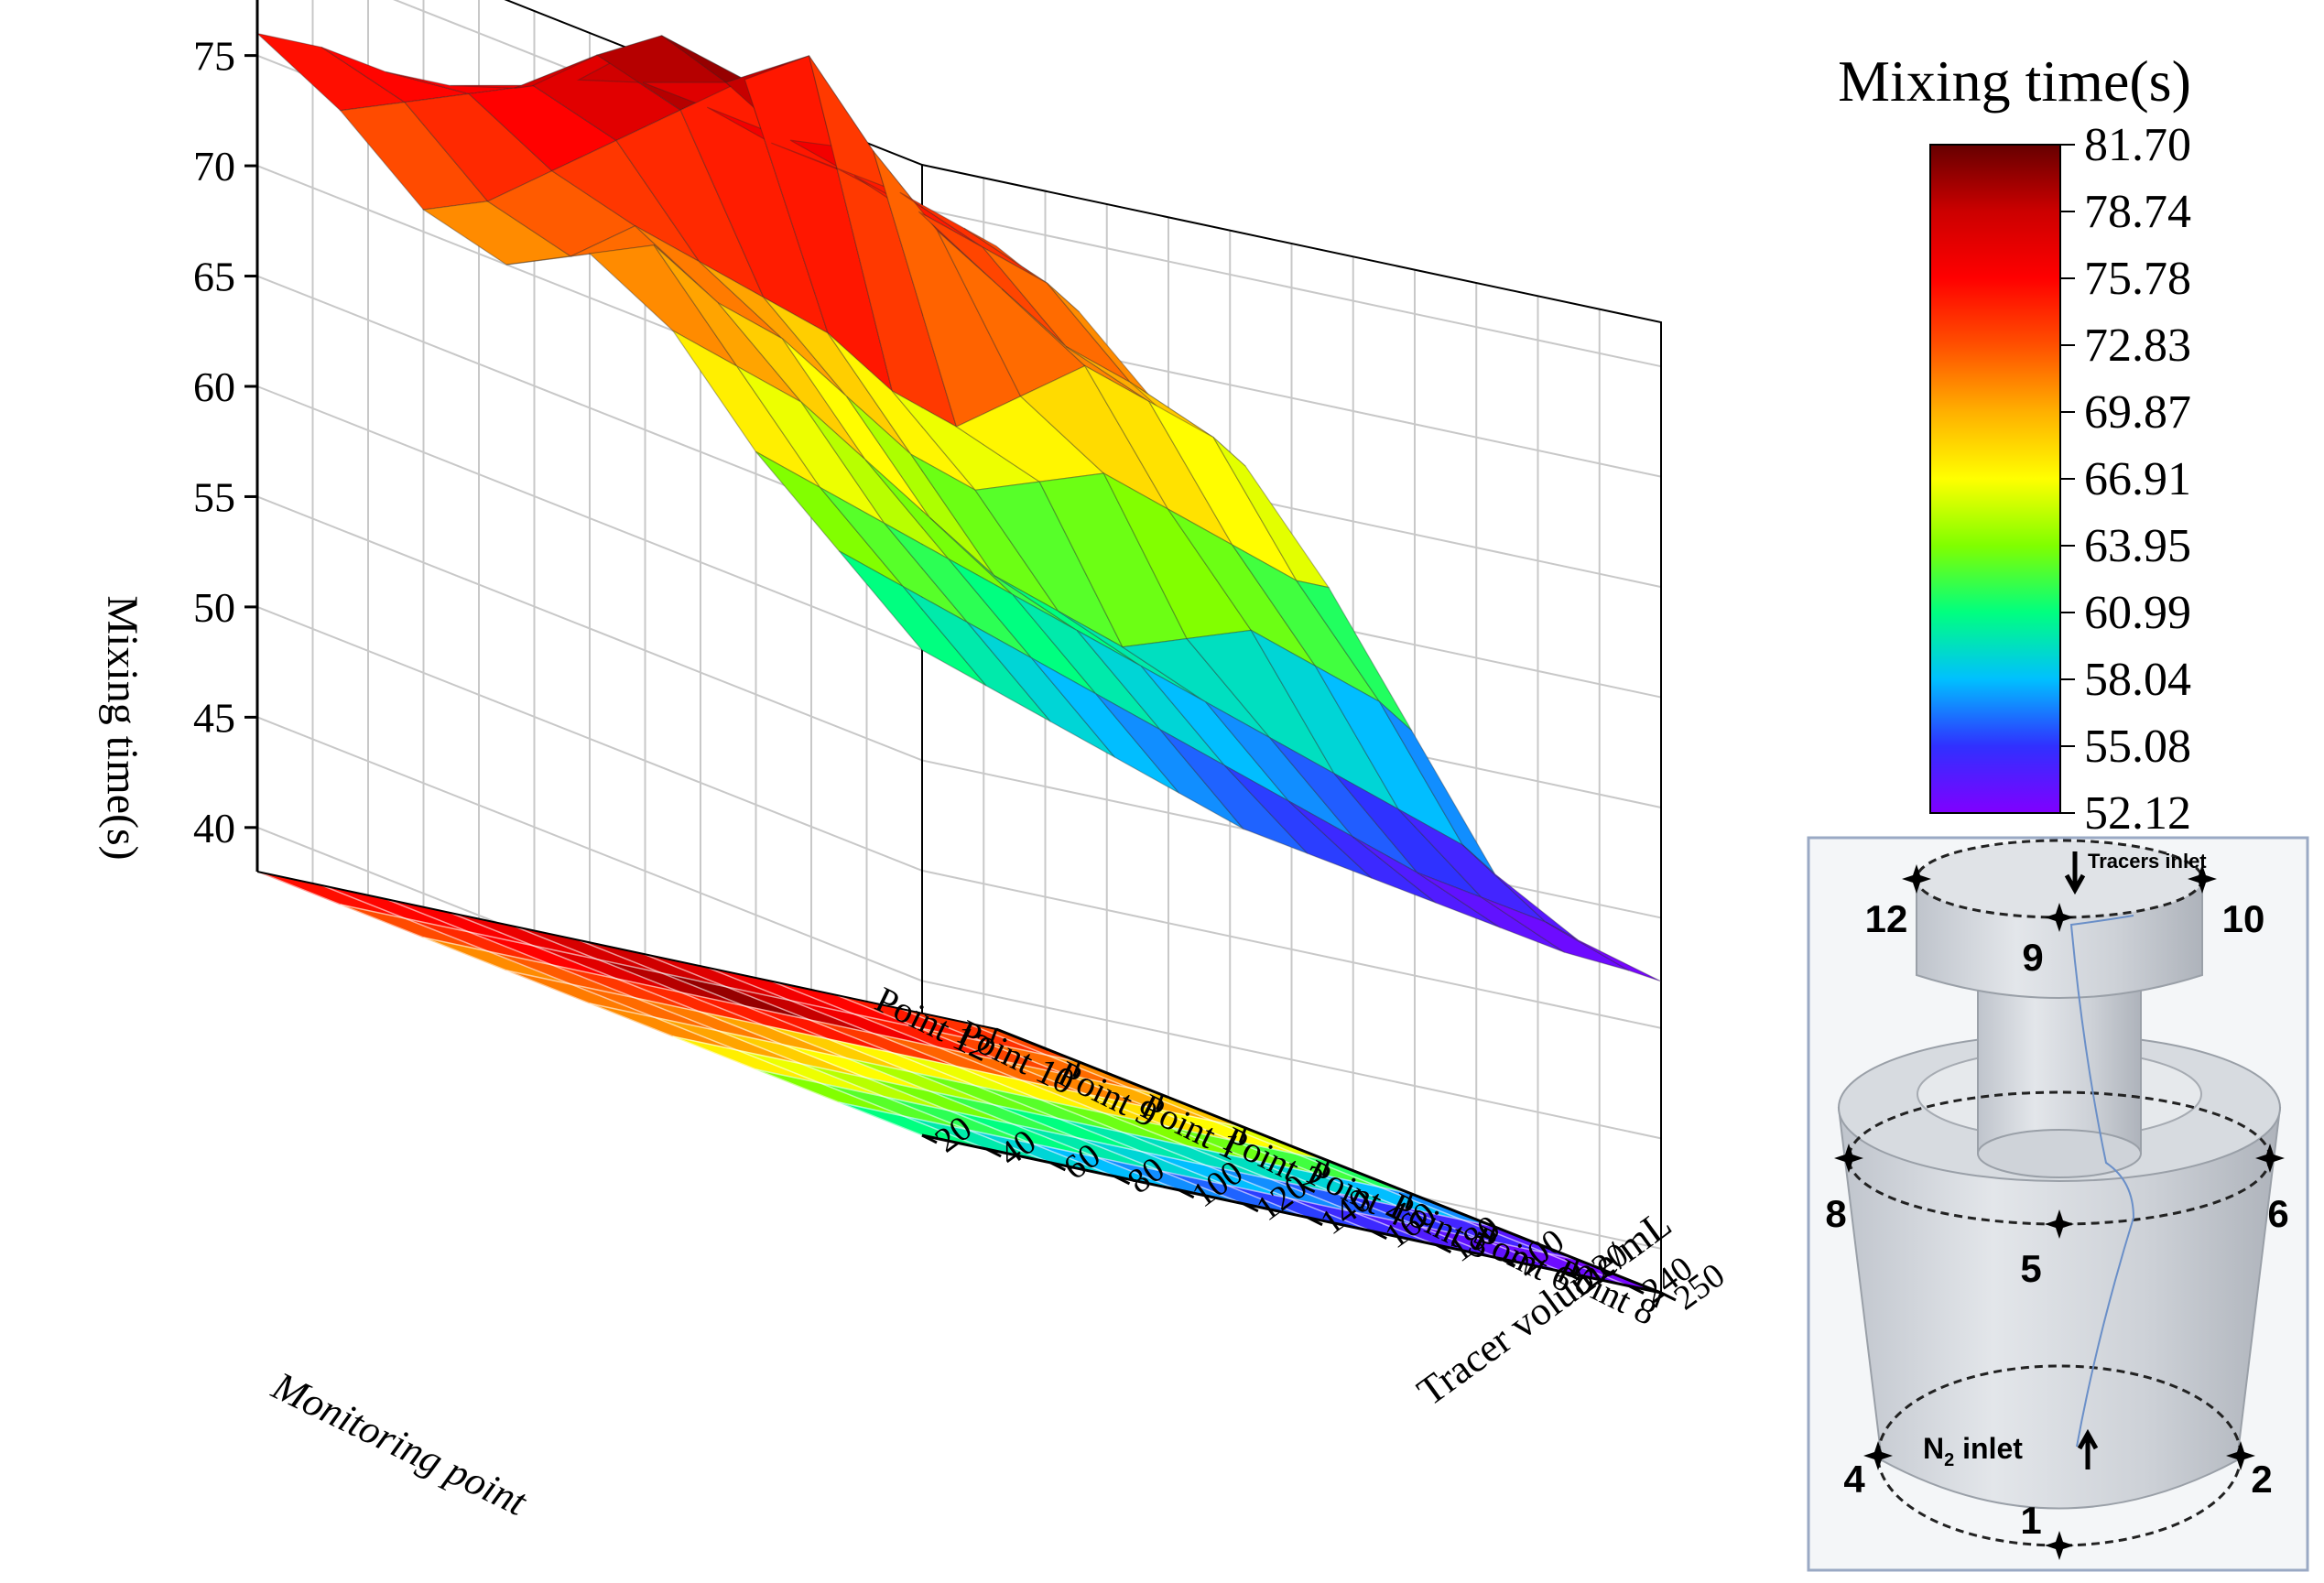 The image size is (2324, 1583). Describe the element at coordinates (1995, 479) in the screenshot. I see `colorbar-gradient` at that location.